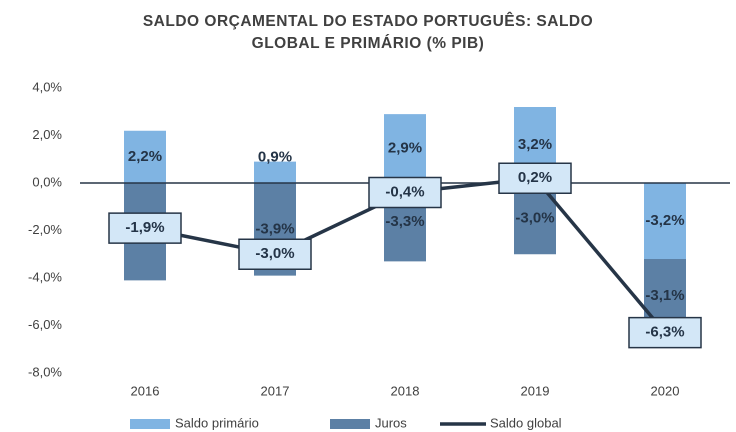 This screenshot has height=432, width=736. What do you see at coordinates (45, 229) in the screenshot?
I see `y-tick-label: -2,0%` at bounding box center [45, 229].